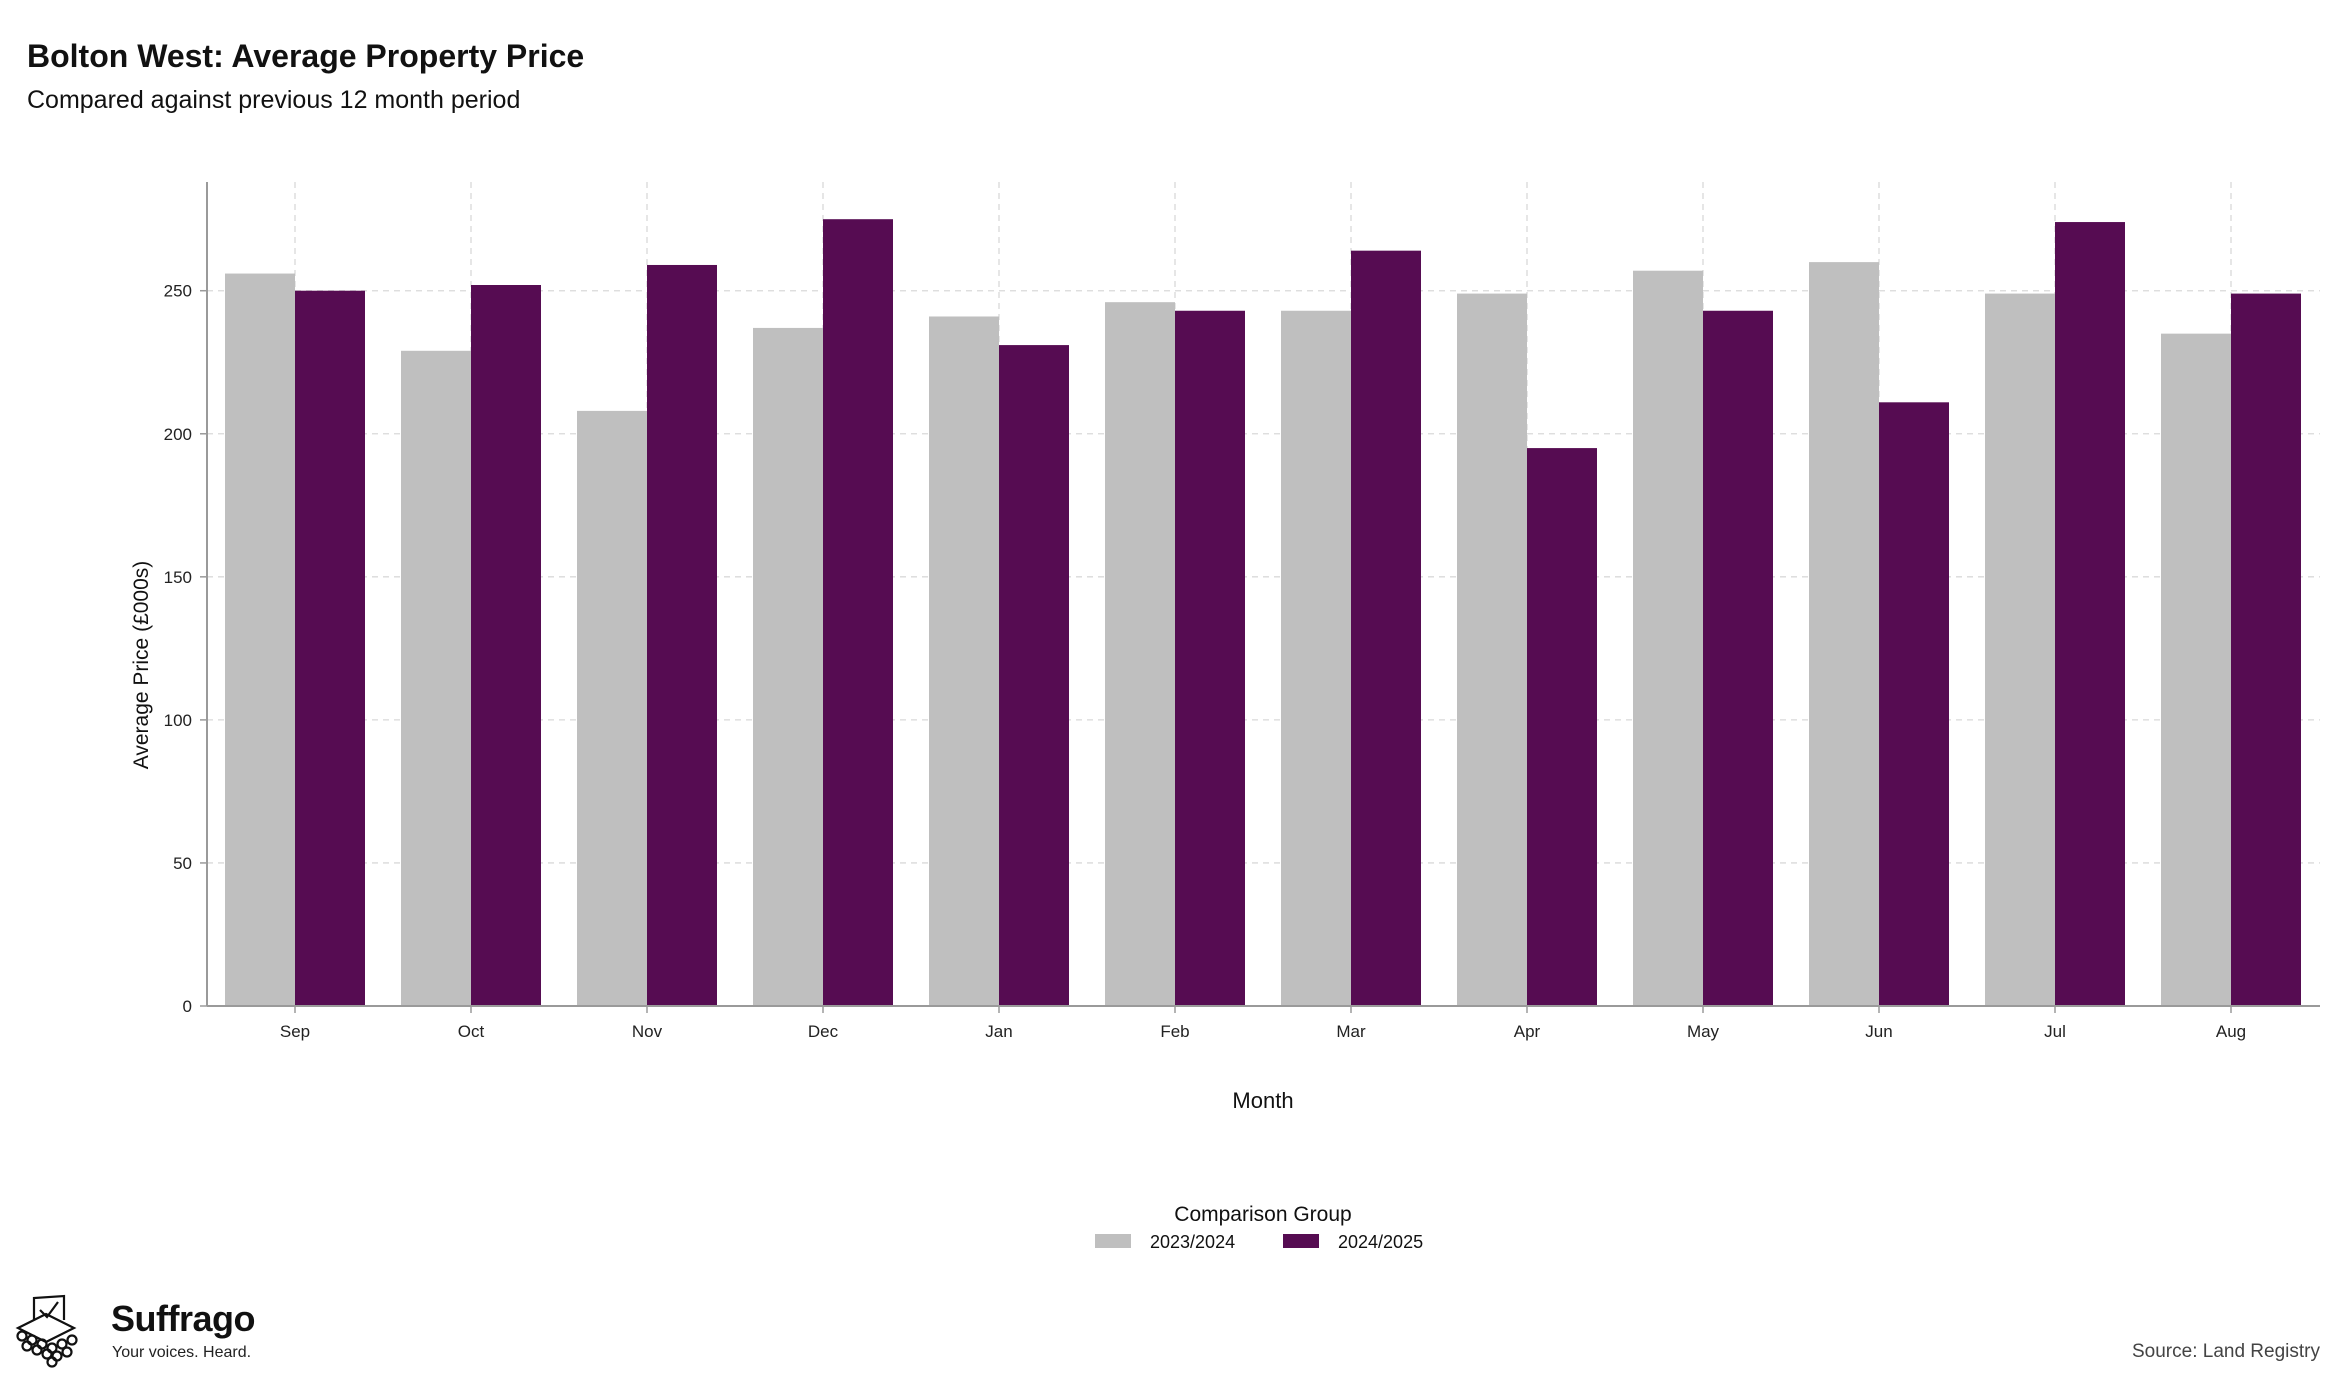 This screenshot has height=1388, width=2334. Describe the element at coordinates (823, 1031) in the screenshot. I see `x-tick-label: Dec` at that location.